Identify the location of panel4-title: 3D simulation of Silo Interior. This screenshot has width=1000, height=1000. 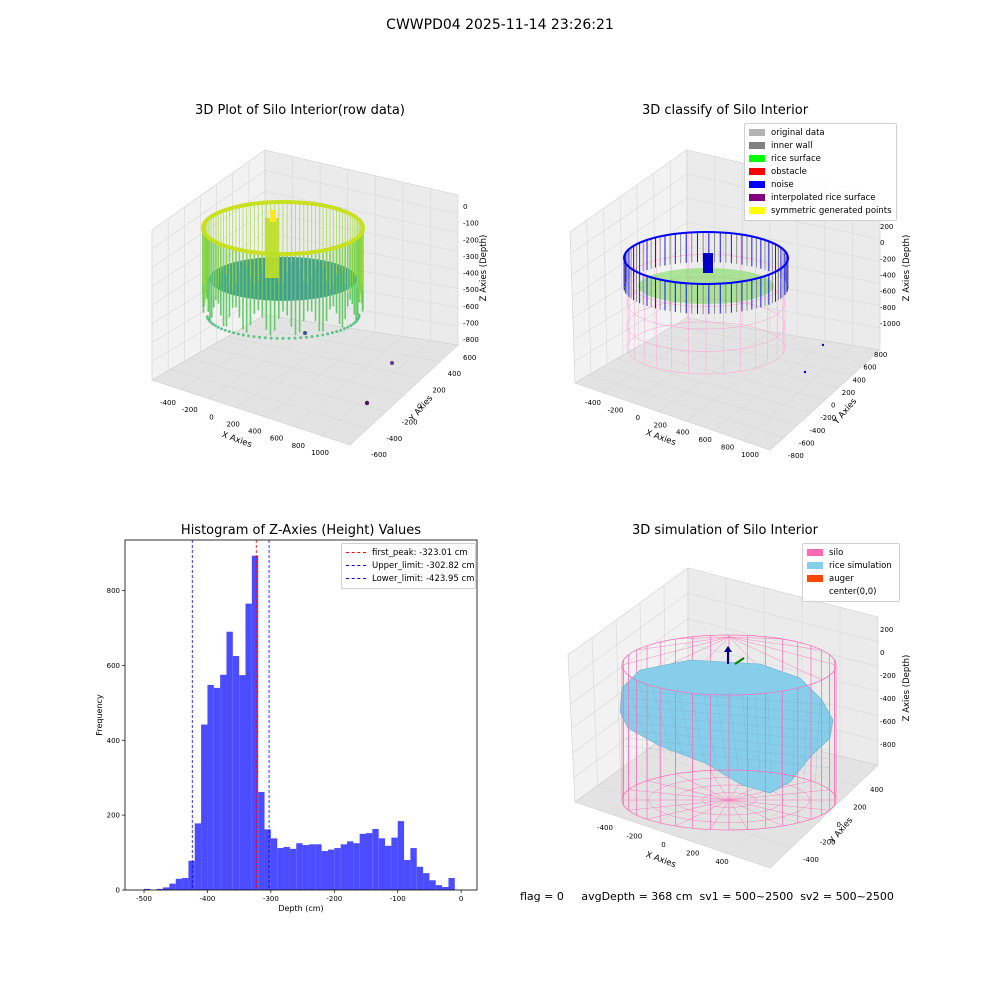
(725, 530).